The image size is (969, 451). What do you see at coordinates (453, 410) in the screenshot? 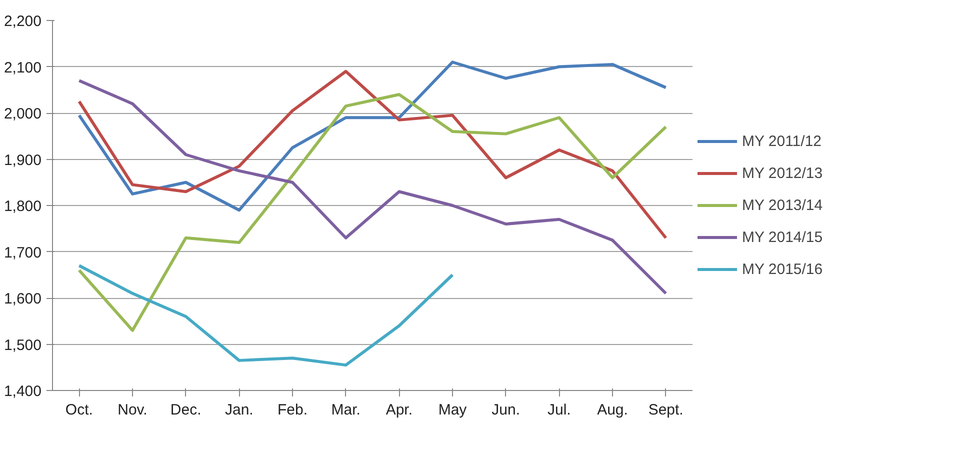
I see `x-tick-label: May` at bounding box center [453, 410].